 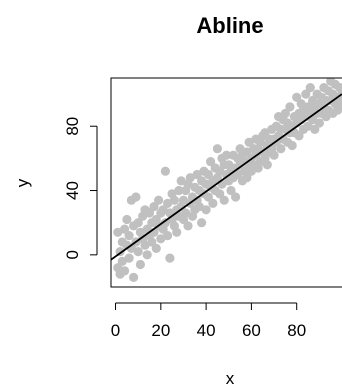 What do you see at coordinates (230, 378) in the screenshot?
I see `x-axis-label: x` at bounding box center [230, 378].